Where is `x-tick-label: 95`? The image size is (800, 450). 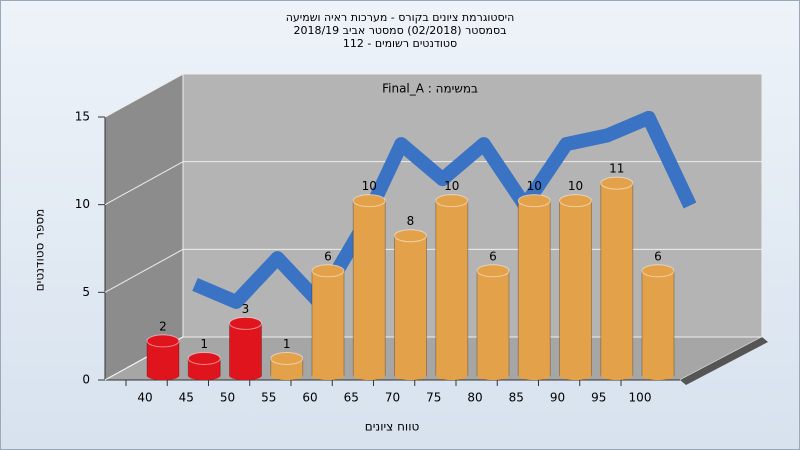
x-tick-label: 95 is located at coordinates (598, 398).